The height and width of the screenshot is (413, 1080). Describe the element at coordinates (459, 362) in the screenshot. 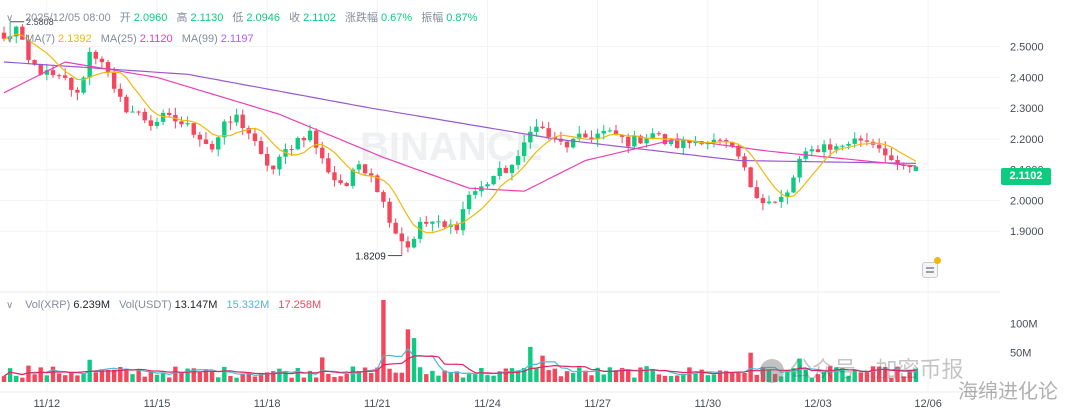

I see `volume-ma-lines` at that location.